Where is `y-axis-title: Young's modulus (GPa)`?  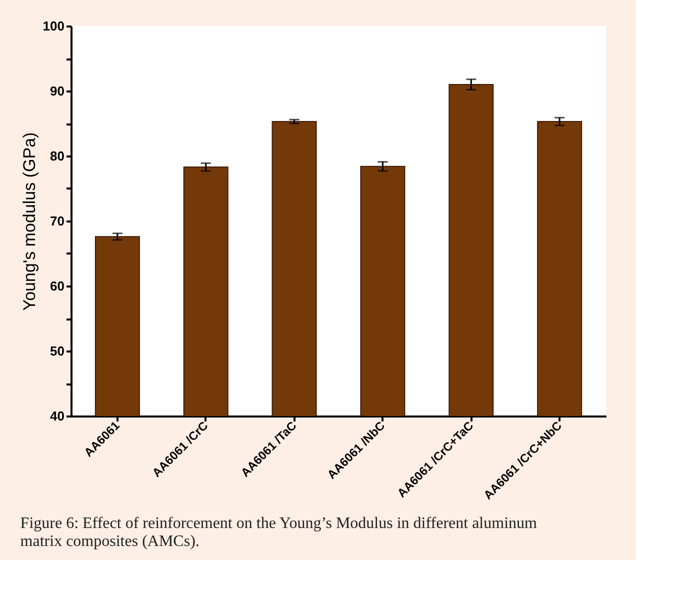
y-axis-title: Young's modulus (GPa) is located at coordinates (29, 221).